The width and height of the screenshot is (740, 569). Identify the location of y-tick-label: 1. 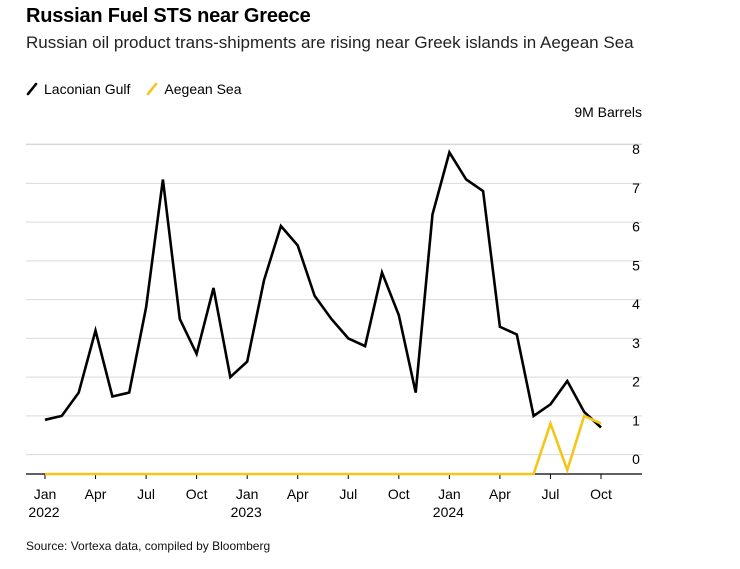
(636, 420).